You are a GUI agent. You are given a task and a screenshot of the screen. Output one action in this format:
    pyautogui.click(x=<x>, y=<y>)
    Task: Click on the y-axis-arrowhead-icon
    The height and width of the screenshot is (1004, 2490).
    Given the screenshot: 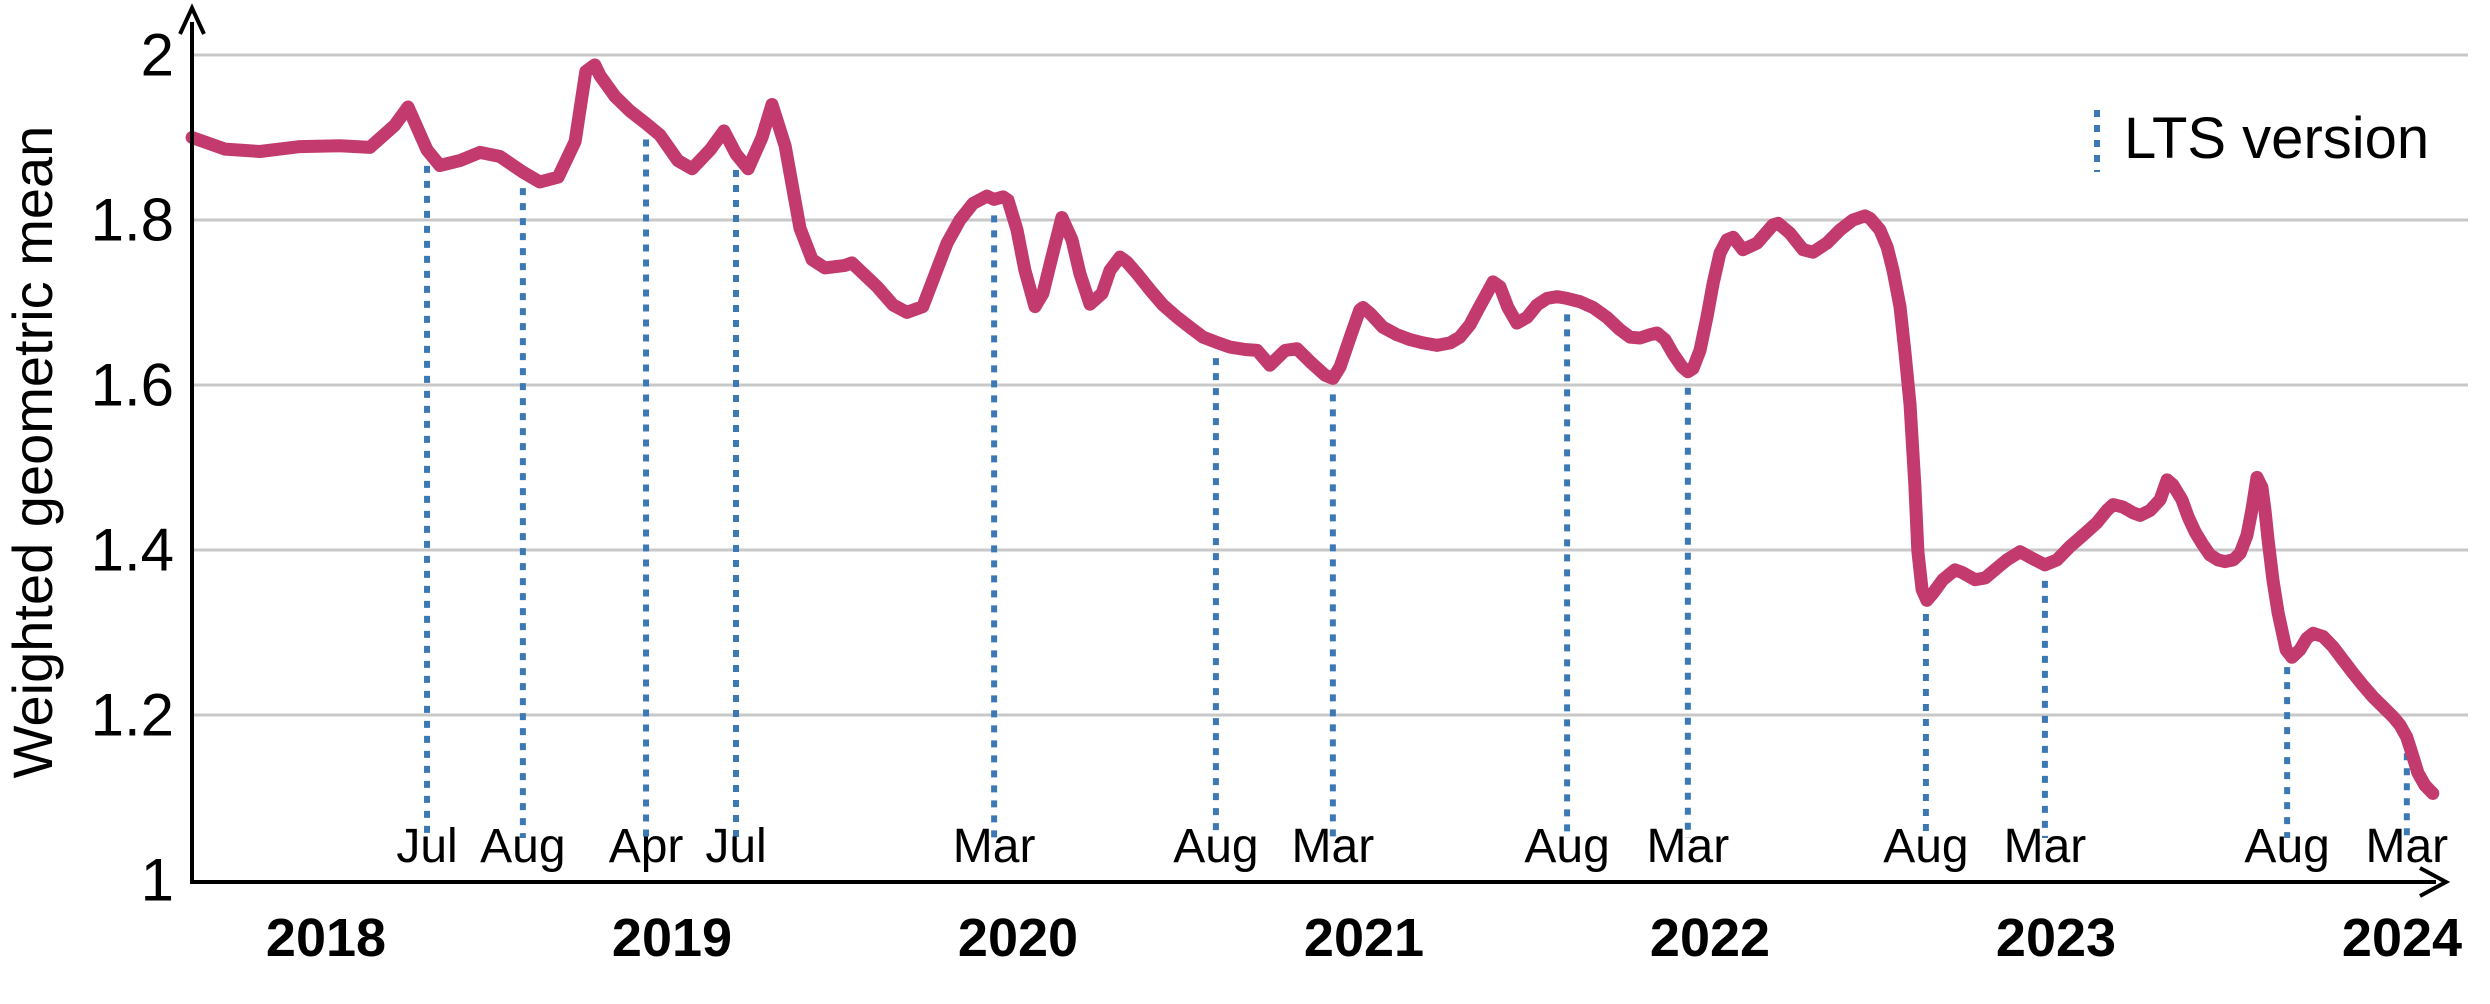 What is the action you would take?
    pyautogui.click(x=192, y=19)
    